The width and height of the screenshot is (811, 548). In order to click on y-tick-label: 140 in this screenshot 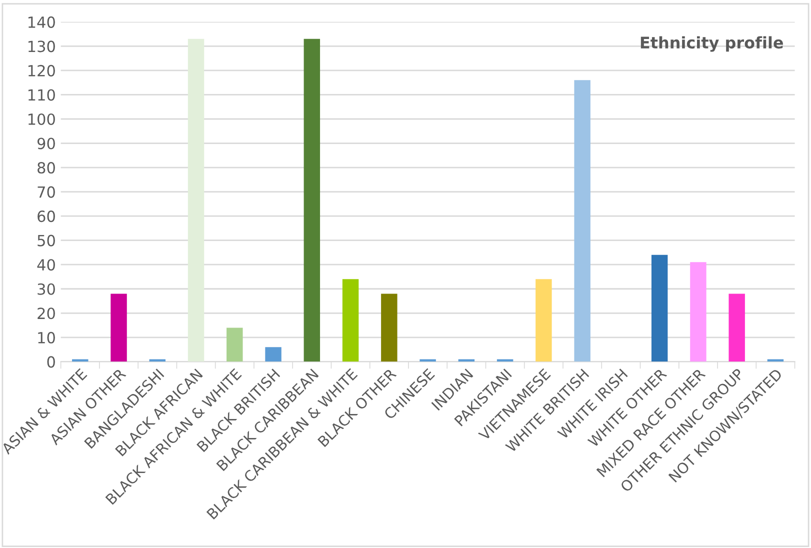, I will do `click(41, 22)`.